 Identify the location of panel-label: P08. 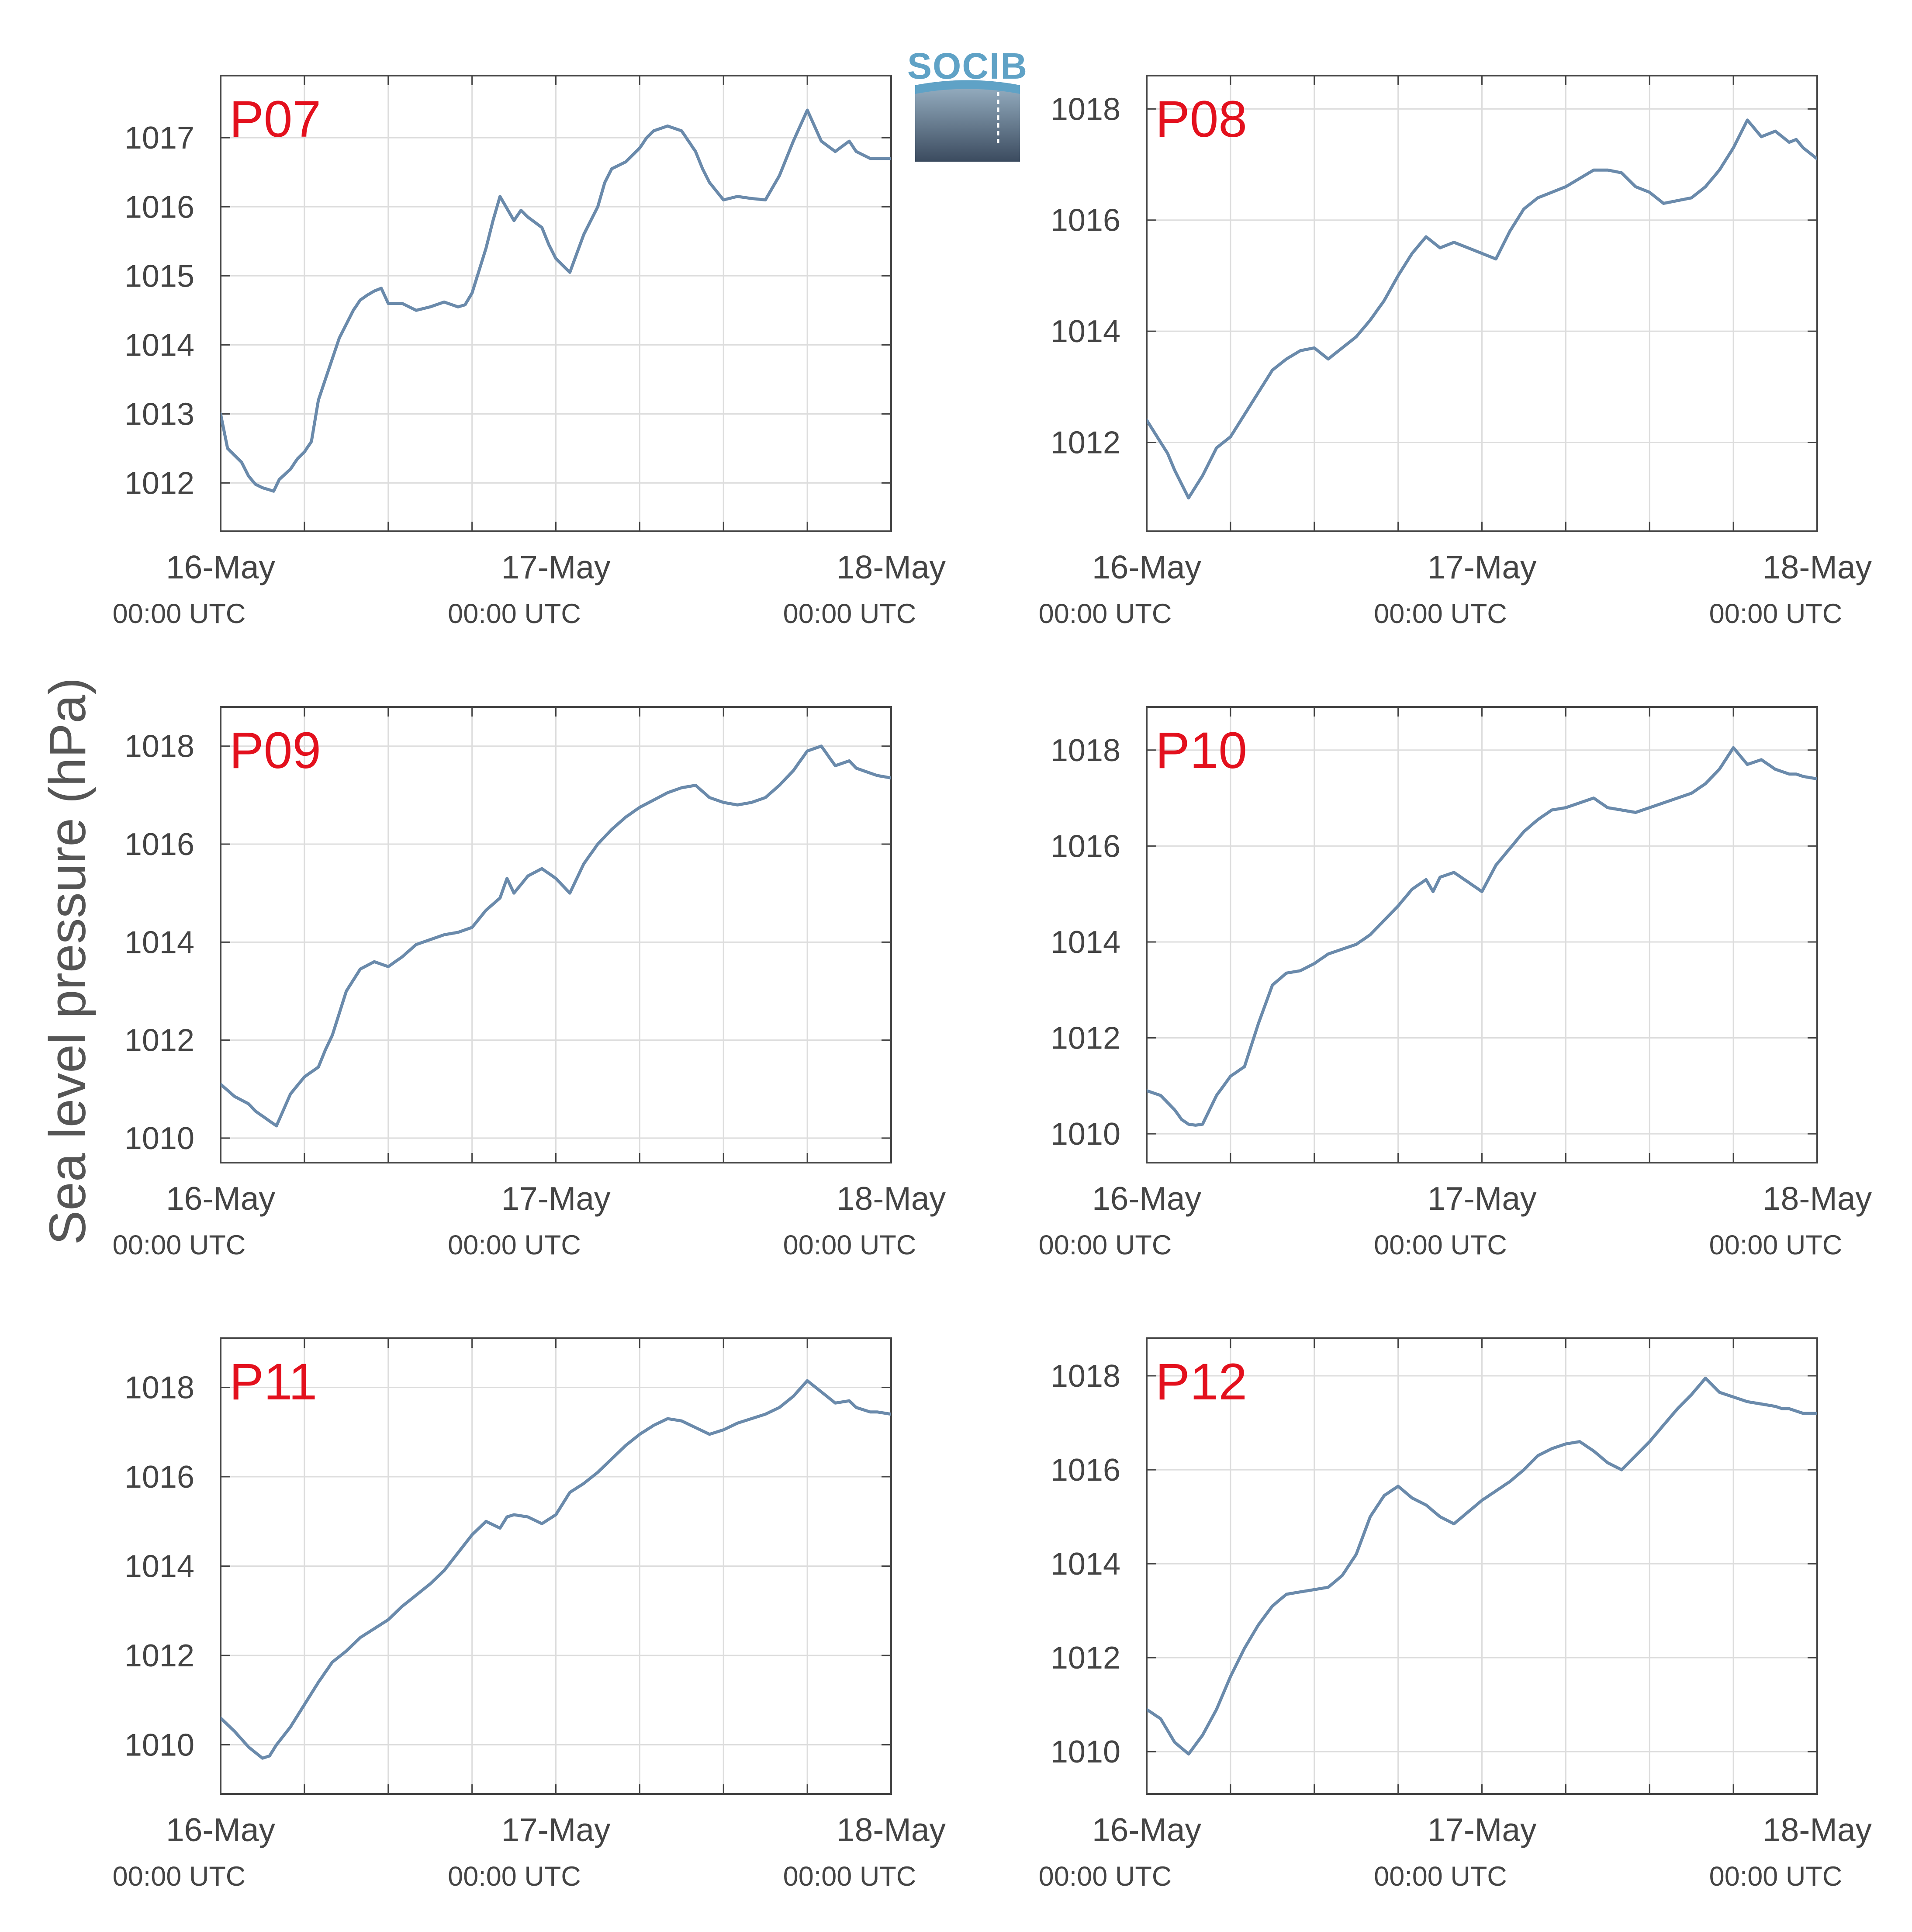
(1201, 119).